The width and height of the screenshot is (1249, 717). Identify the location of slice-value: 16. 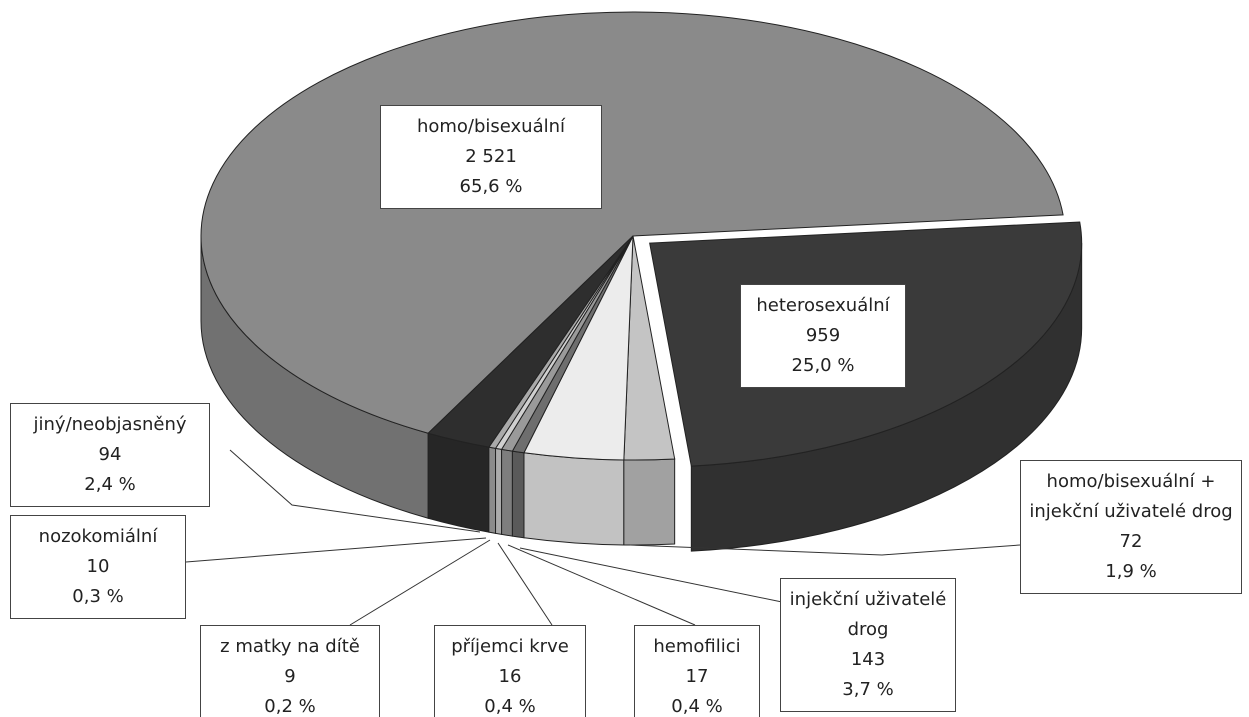
(510, 676).